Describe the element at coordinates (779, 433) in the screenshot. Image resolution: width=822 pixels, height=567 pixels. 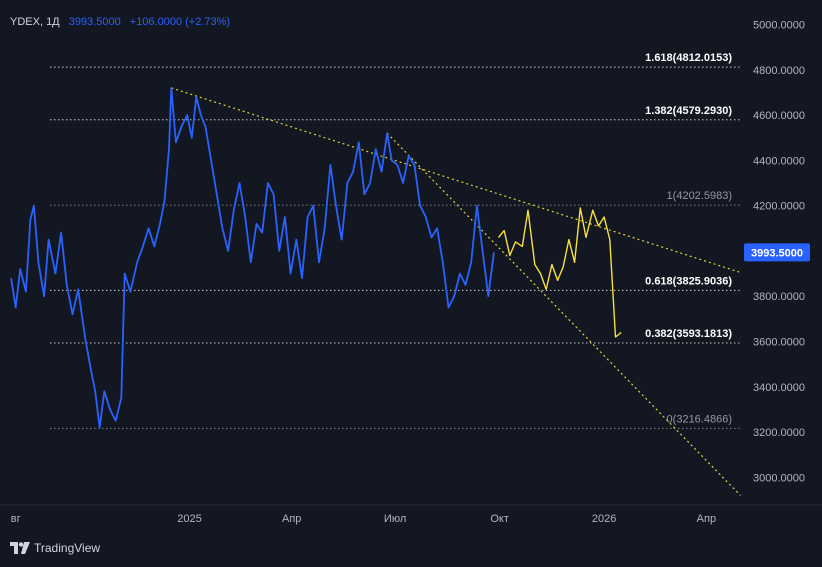
I see `y-axis-tick-label: 3200.0000` at that location.